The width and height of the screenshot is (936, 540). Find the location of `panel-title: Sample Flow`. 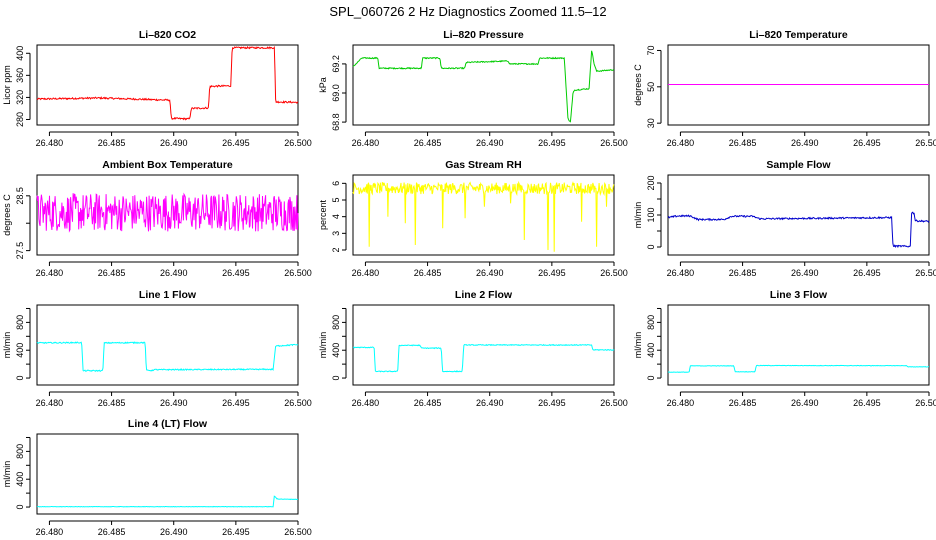

panel-title: Sample Flow is located at coordinates (798, 165).